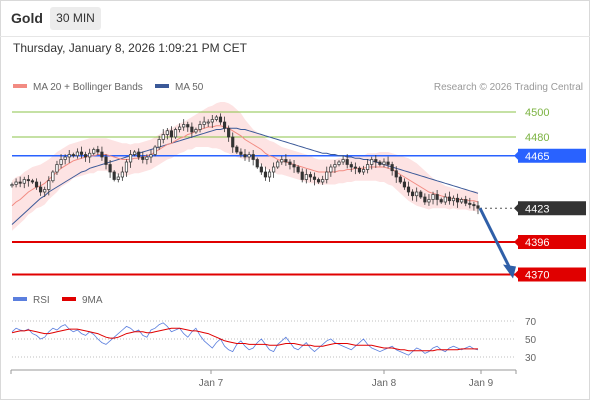 The width and height of the screenshot is (590, 400). I want to click on level-labels: 4500 4480 4465 4423 4396 4370, so click(550, 194).